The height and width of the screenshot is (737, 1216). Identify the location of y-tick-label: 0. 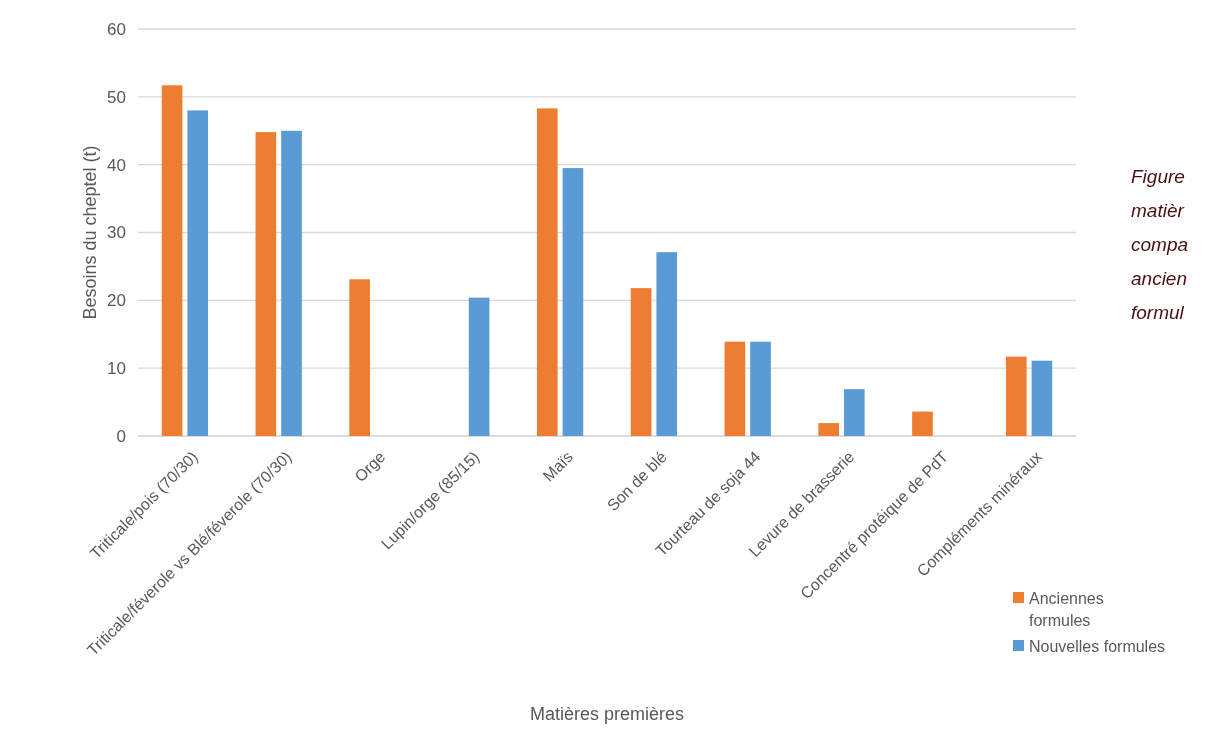
(121, 436).